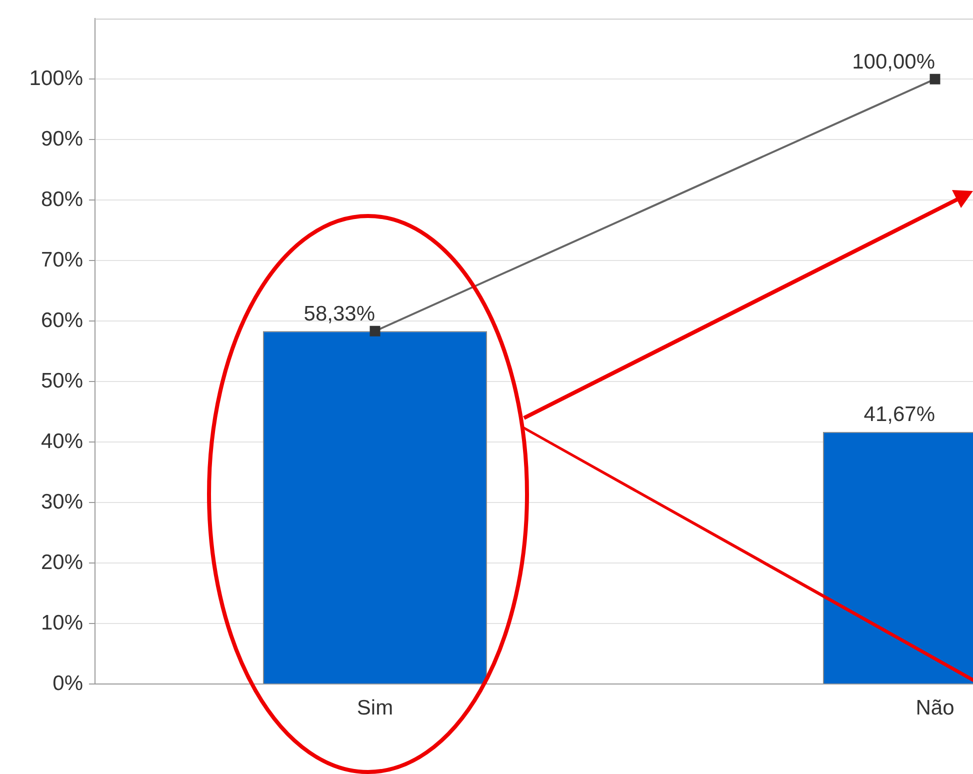 The height and width of the screenshot is (774, 973). What do you see at coordinates (61, 441) in the screenshot?
I see `y-tick-label: 40%` at bounding box center [61, 441].